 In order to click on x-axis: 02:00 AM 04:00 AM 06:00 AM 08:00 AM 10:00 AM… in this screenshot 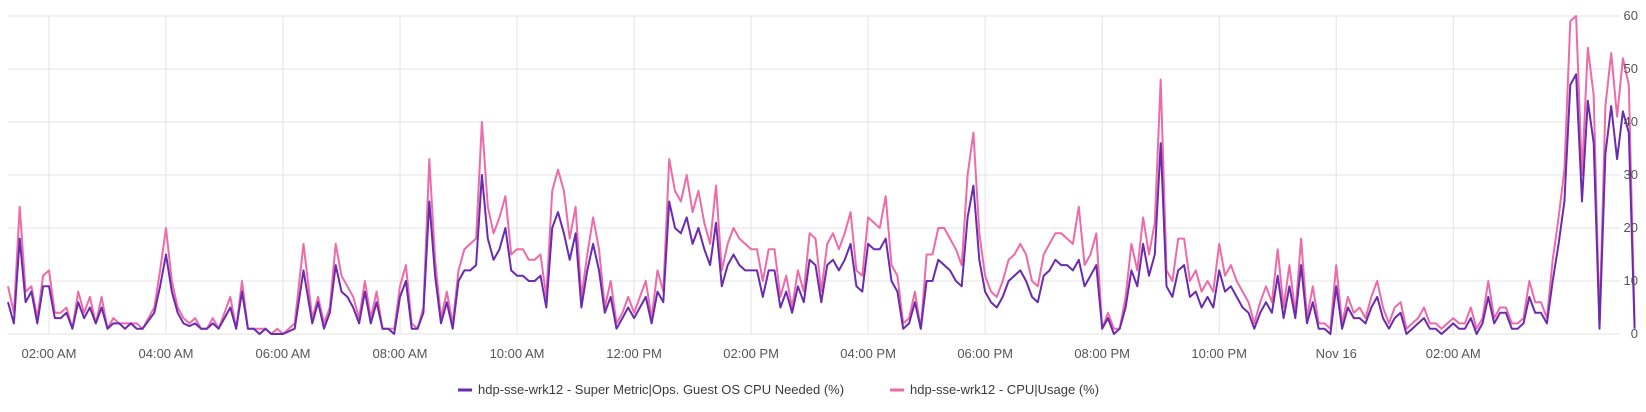, I will do `click(750, 353)`.